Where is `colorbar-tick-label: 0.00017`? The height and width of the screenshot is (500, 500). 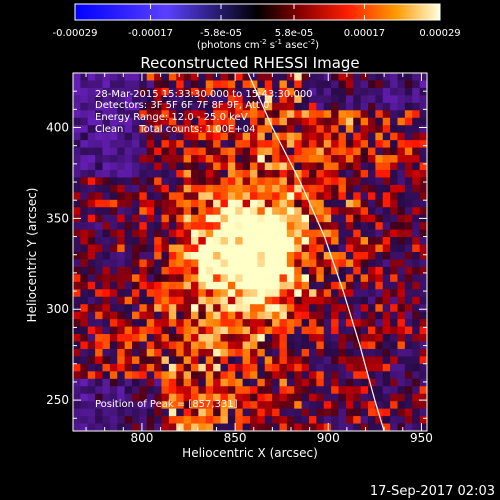 colorbar-tick-label: 0.00017 is located at coordinates (364, 33).